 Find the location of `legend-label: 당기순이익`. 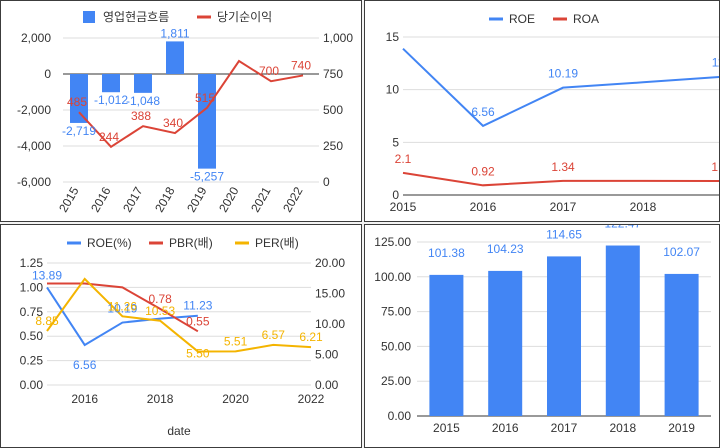

legend-label: 당기순이익 is located at coordinates (244, 17).